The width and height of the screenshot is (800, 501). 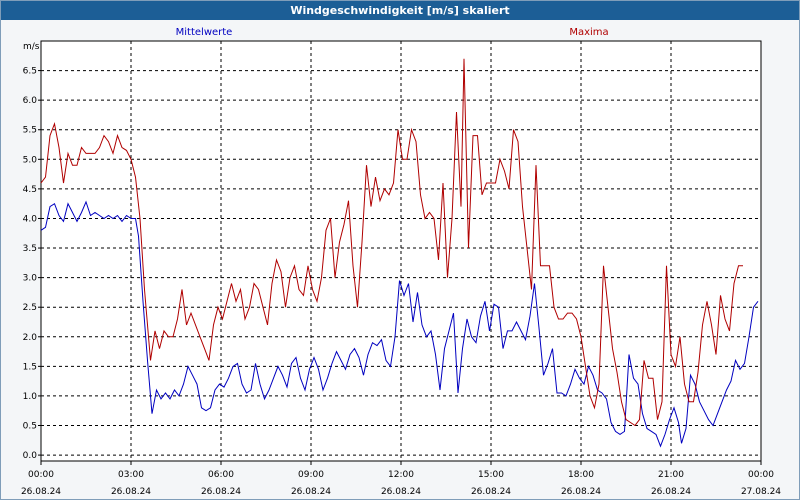 What do you see at coordinates (30, 190) in the screenshot?
I see `y-tick-label: 4.5` at bounding box center [30, 190].